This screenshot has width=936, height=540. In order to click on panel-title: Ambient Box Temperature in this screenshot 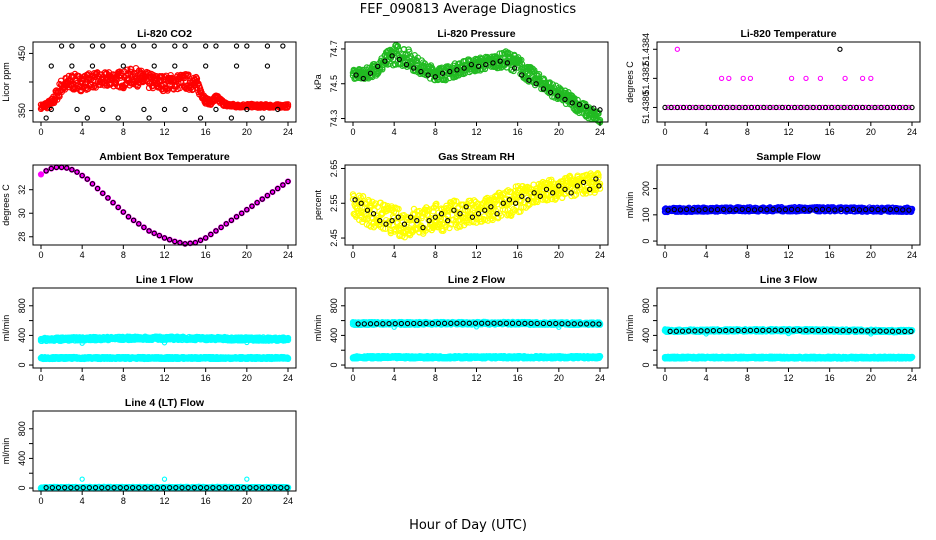, I will do `click(164, 157)`.